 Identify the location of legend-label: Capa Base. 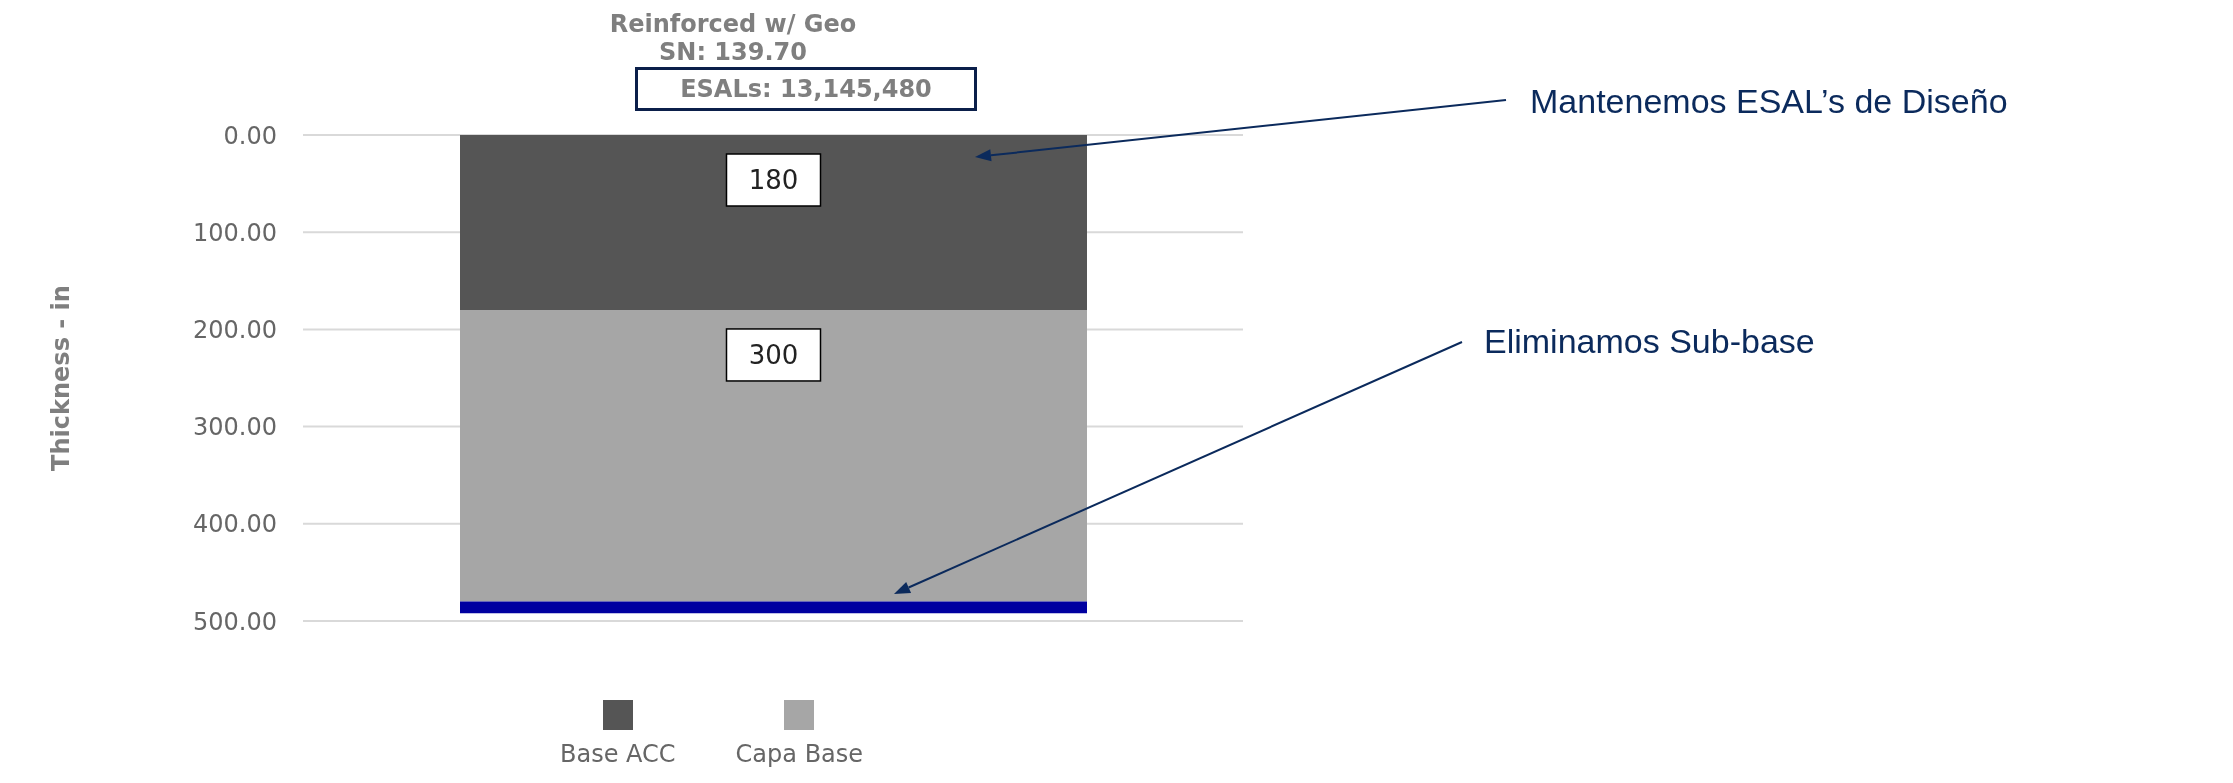
(799, 754).